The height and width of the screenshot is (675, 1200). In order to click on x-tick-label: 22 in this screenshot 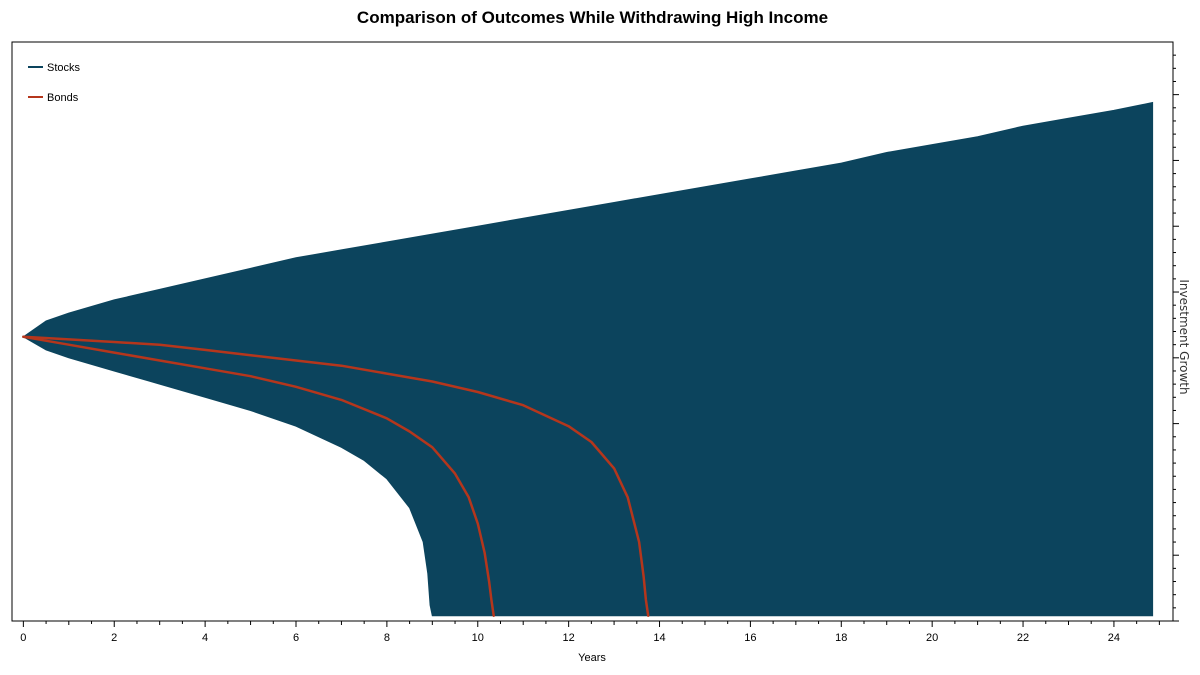, I will do `click(1023, 638)`.